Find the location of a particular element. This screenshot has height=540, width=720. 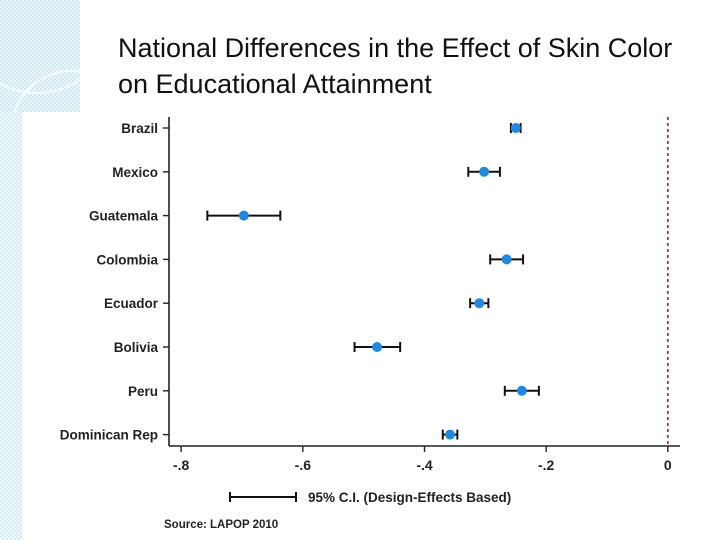

decorative-left-strip is located at coordinates (11, 270).